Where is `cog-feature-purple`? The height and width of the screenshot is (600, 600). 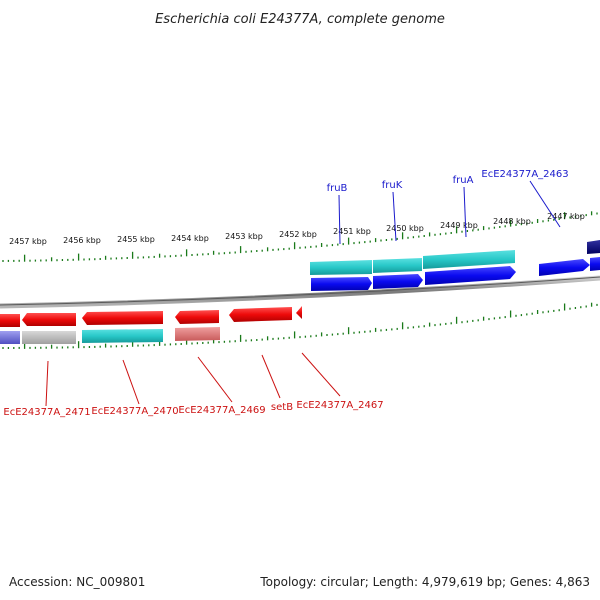
cog-feature-purple is located at coordinates (10, 337).